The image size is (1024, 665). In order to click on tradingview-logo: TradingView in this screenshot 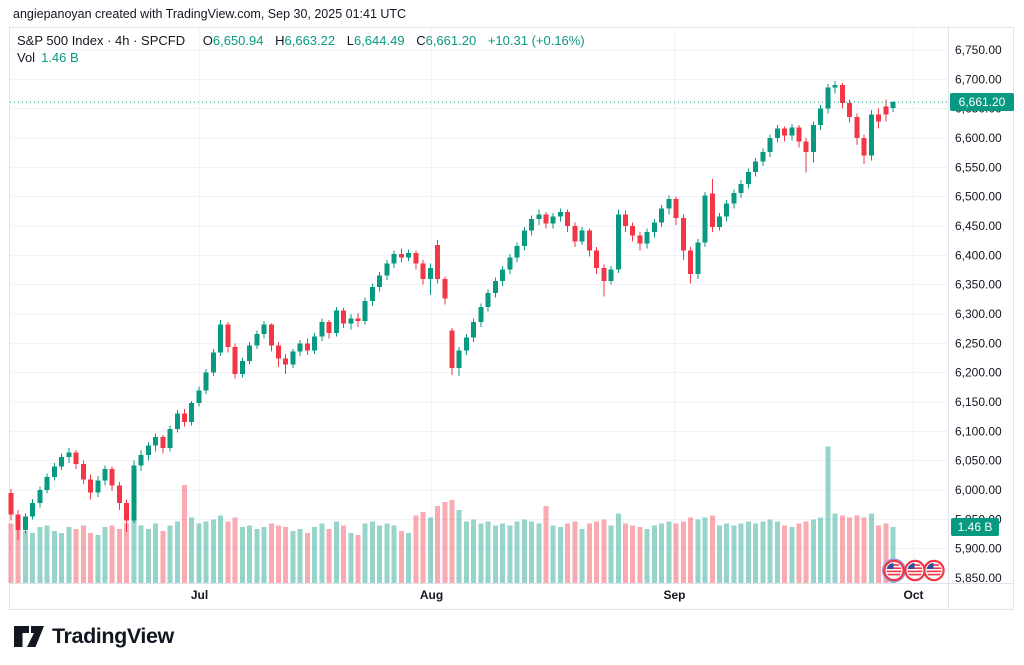, I will do `click(93, 636)`.